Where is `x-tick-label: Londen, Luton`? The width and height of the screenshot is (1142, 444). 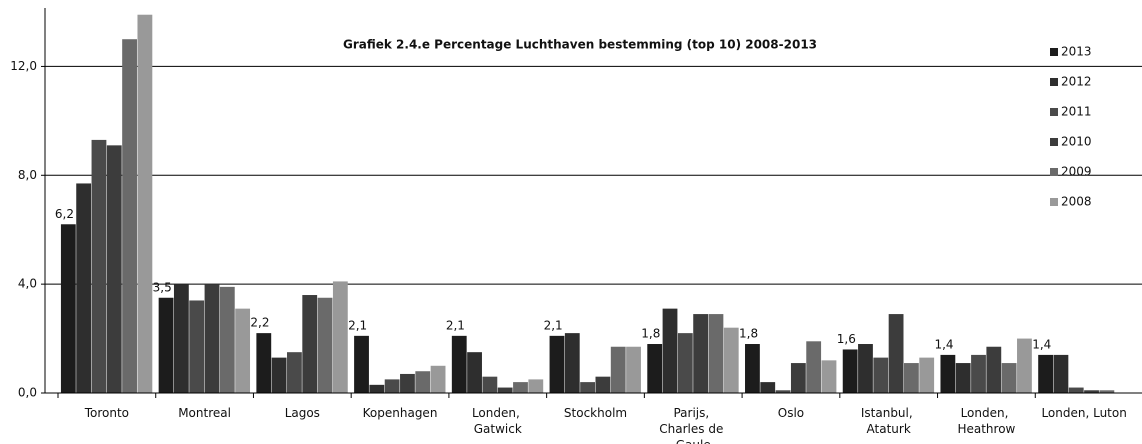
x-tick-label: Londen, Luton is located at coordinates (1083, 413).